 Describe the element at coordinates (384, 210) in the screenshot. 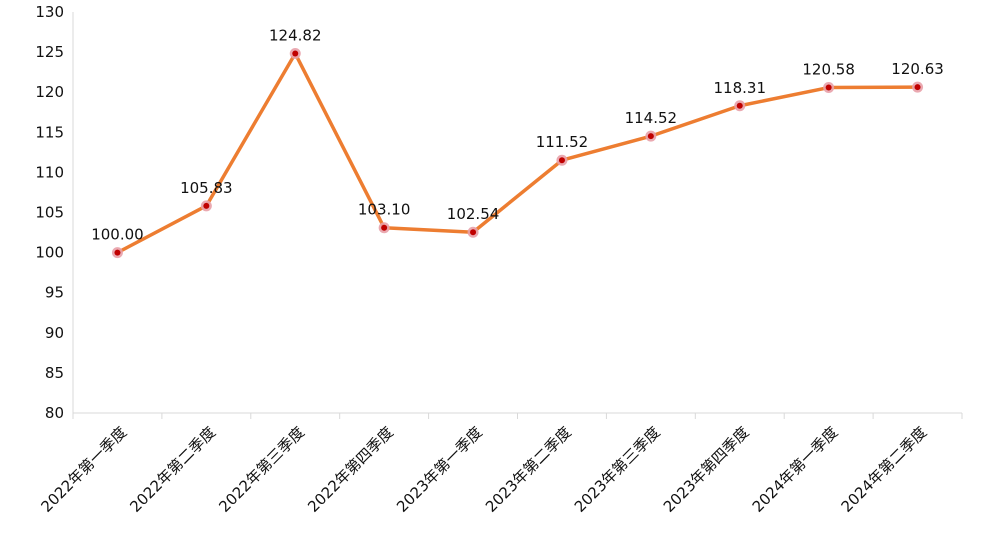

I see `data-label: 103.10` at that location.